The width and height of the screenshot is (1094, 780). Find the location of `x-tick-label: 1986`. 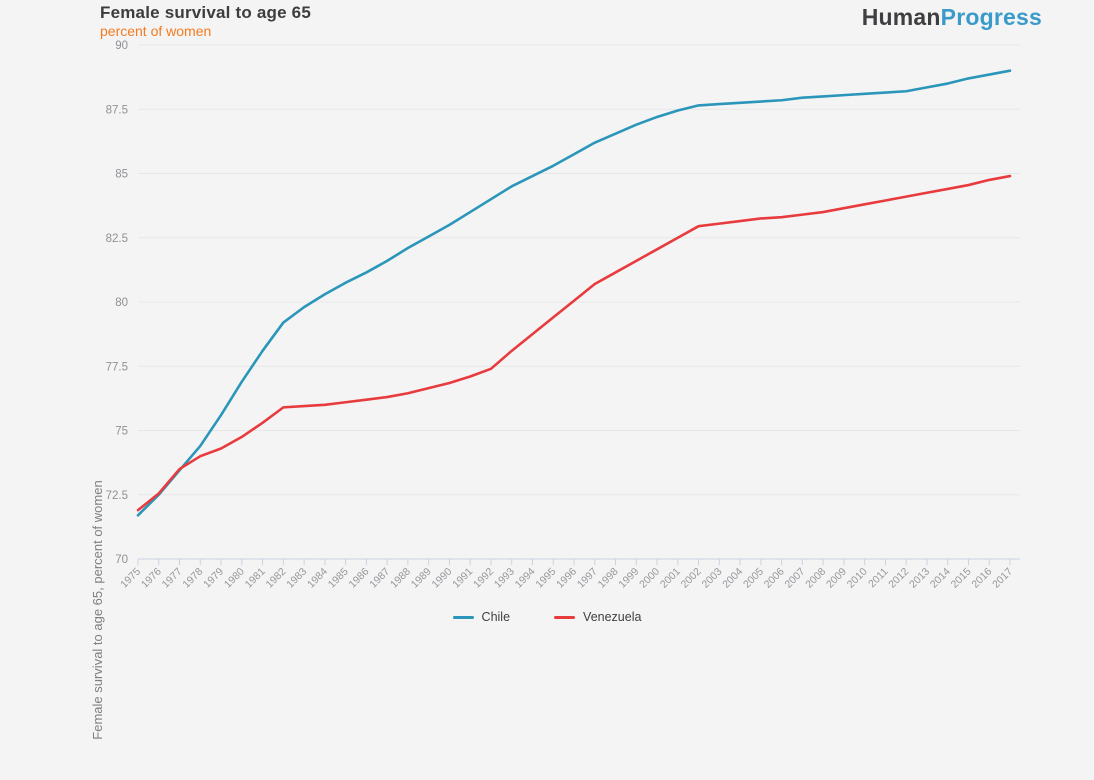

x-tick-label: 1986 is located at coordinates (358, 578).